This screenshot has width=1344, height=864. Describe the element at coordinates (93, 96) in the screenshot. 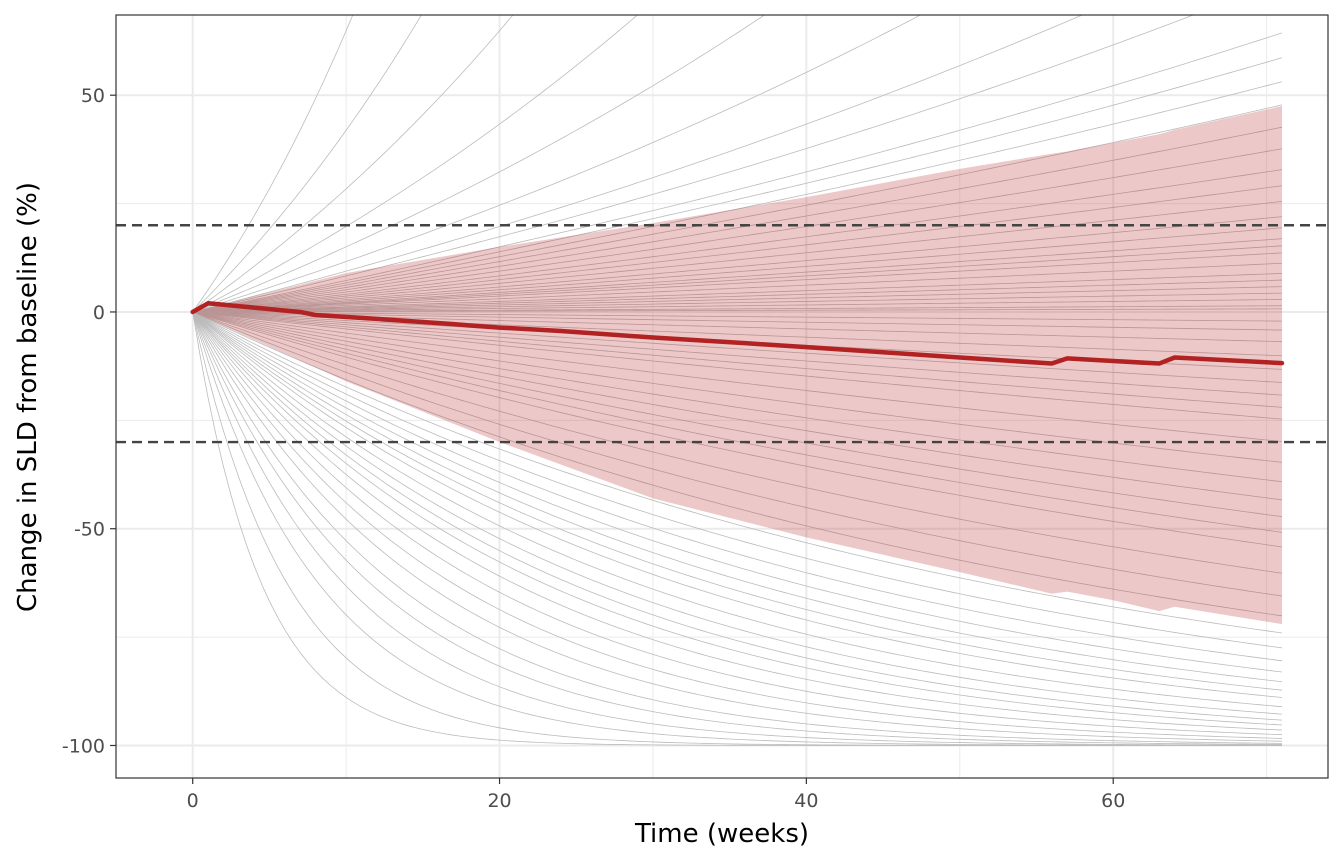

I see `y-tick-label: 50` at that location.